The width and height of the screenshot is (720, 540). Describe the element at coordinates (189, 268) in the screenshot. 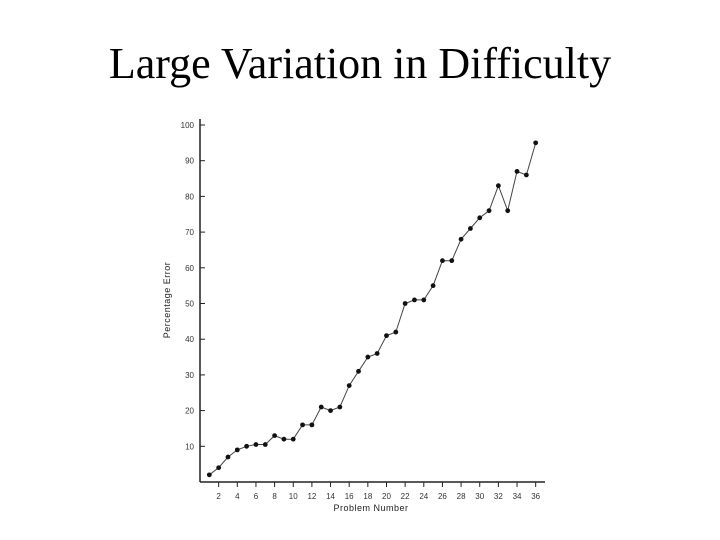

I see `y-tick-label: 60` at that location.